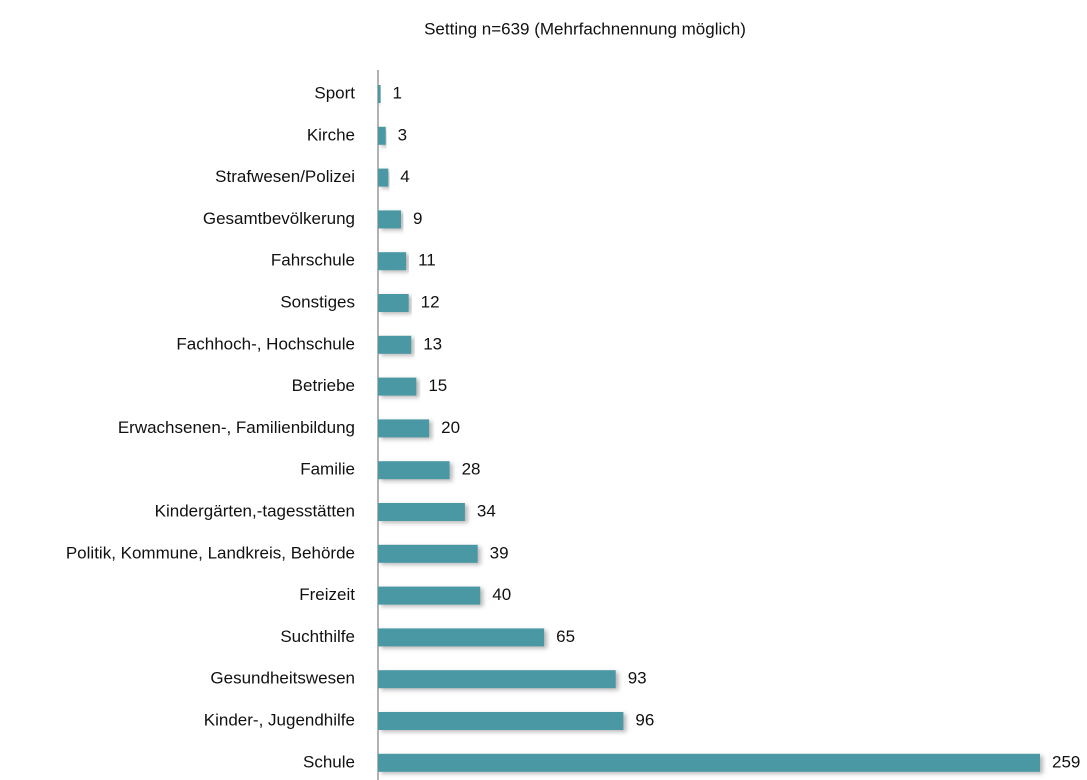 This screenshot has width=1087, height=780. I want to click on value-label: 65, so click(565, 636).